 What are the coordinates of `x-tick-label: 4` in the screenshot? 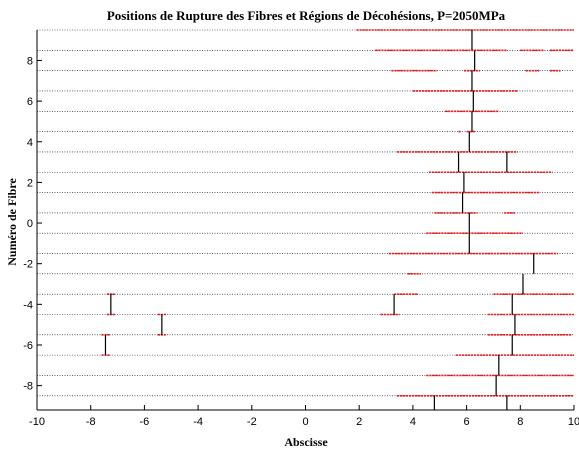 It's located at (413, 422).